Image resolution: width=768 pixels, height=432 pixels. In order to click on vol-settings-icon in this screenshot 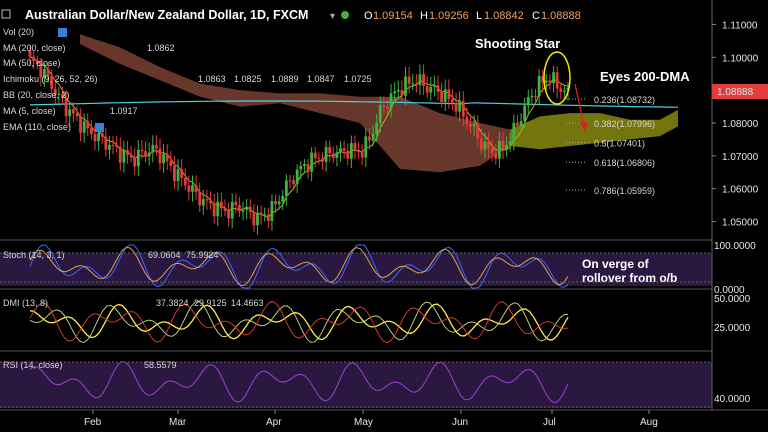, I will do `click(62, 32)`.